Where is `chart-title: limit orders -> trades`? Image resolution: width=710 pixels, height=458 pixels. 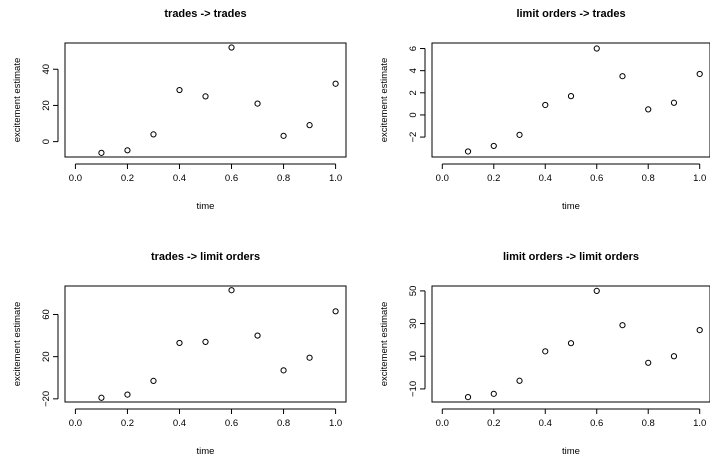 chart-title: limit orders -> trades is located at coordinates (570, 14).